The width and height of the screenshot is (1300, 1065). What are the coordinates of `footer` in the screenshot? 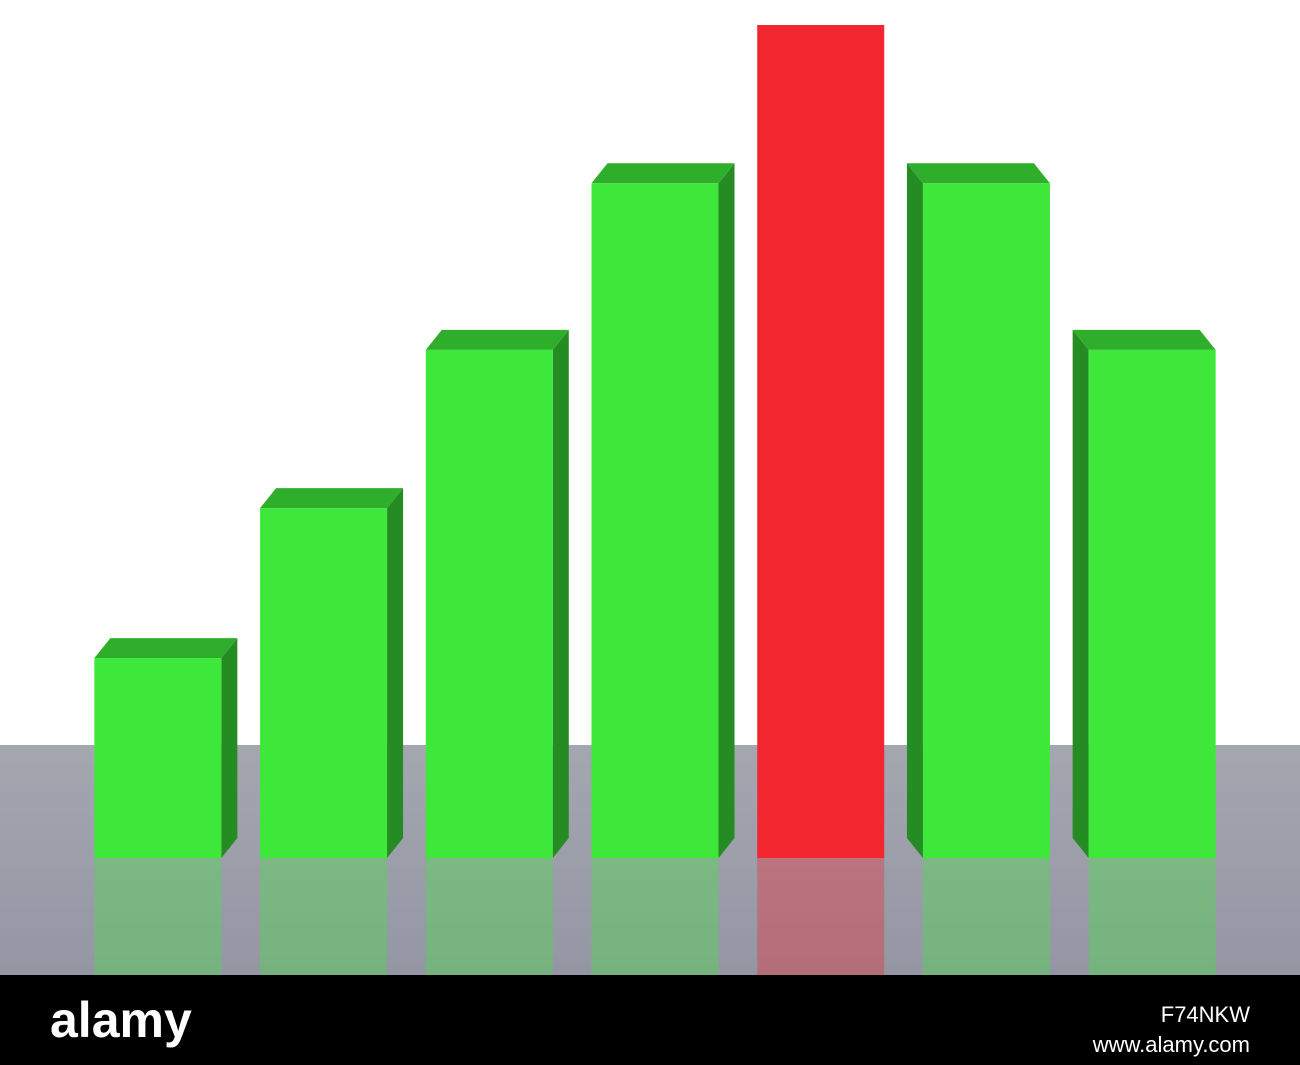 It's located at (650, 1020).